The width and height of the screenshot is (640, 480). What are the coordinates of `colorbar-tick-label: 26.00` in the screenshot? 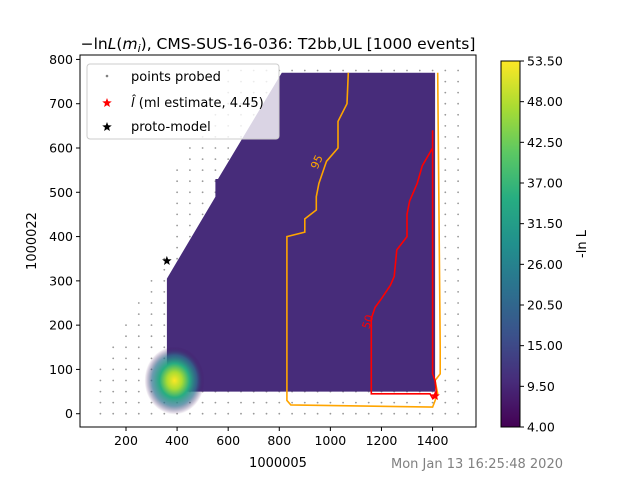 It's located at (545, 264).